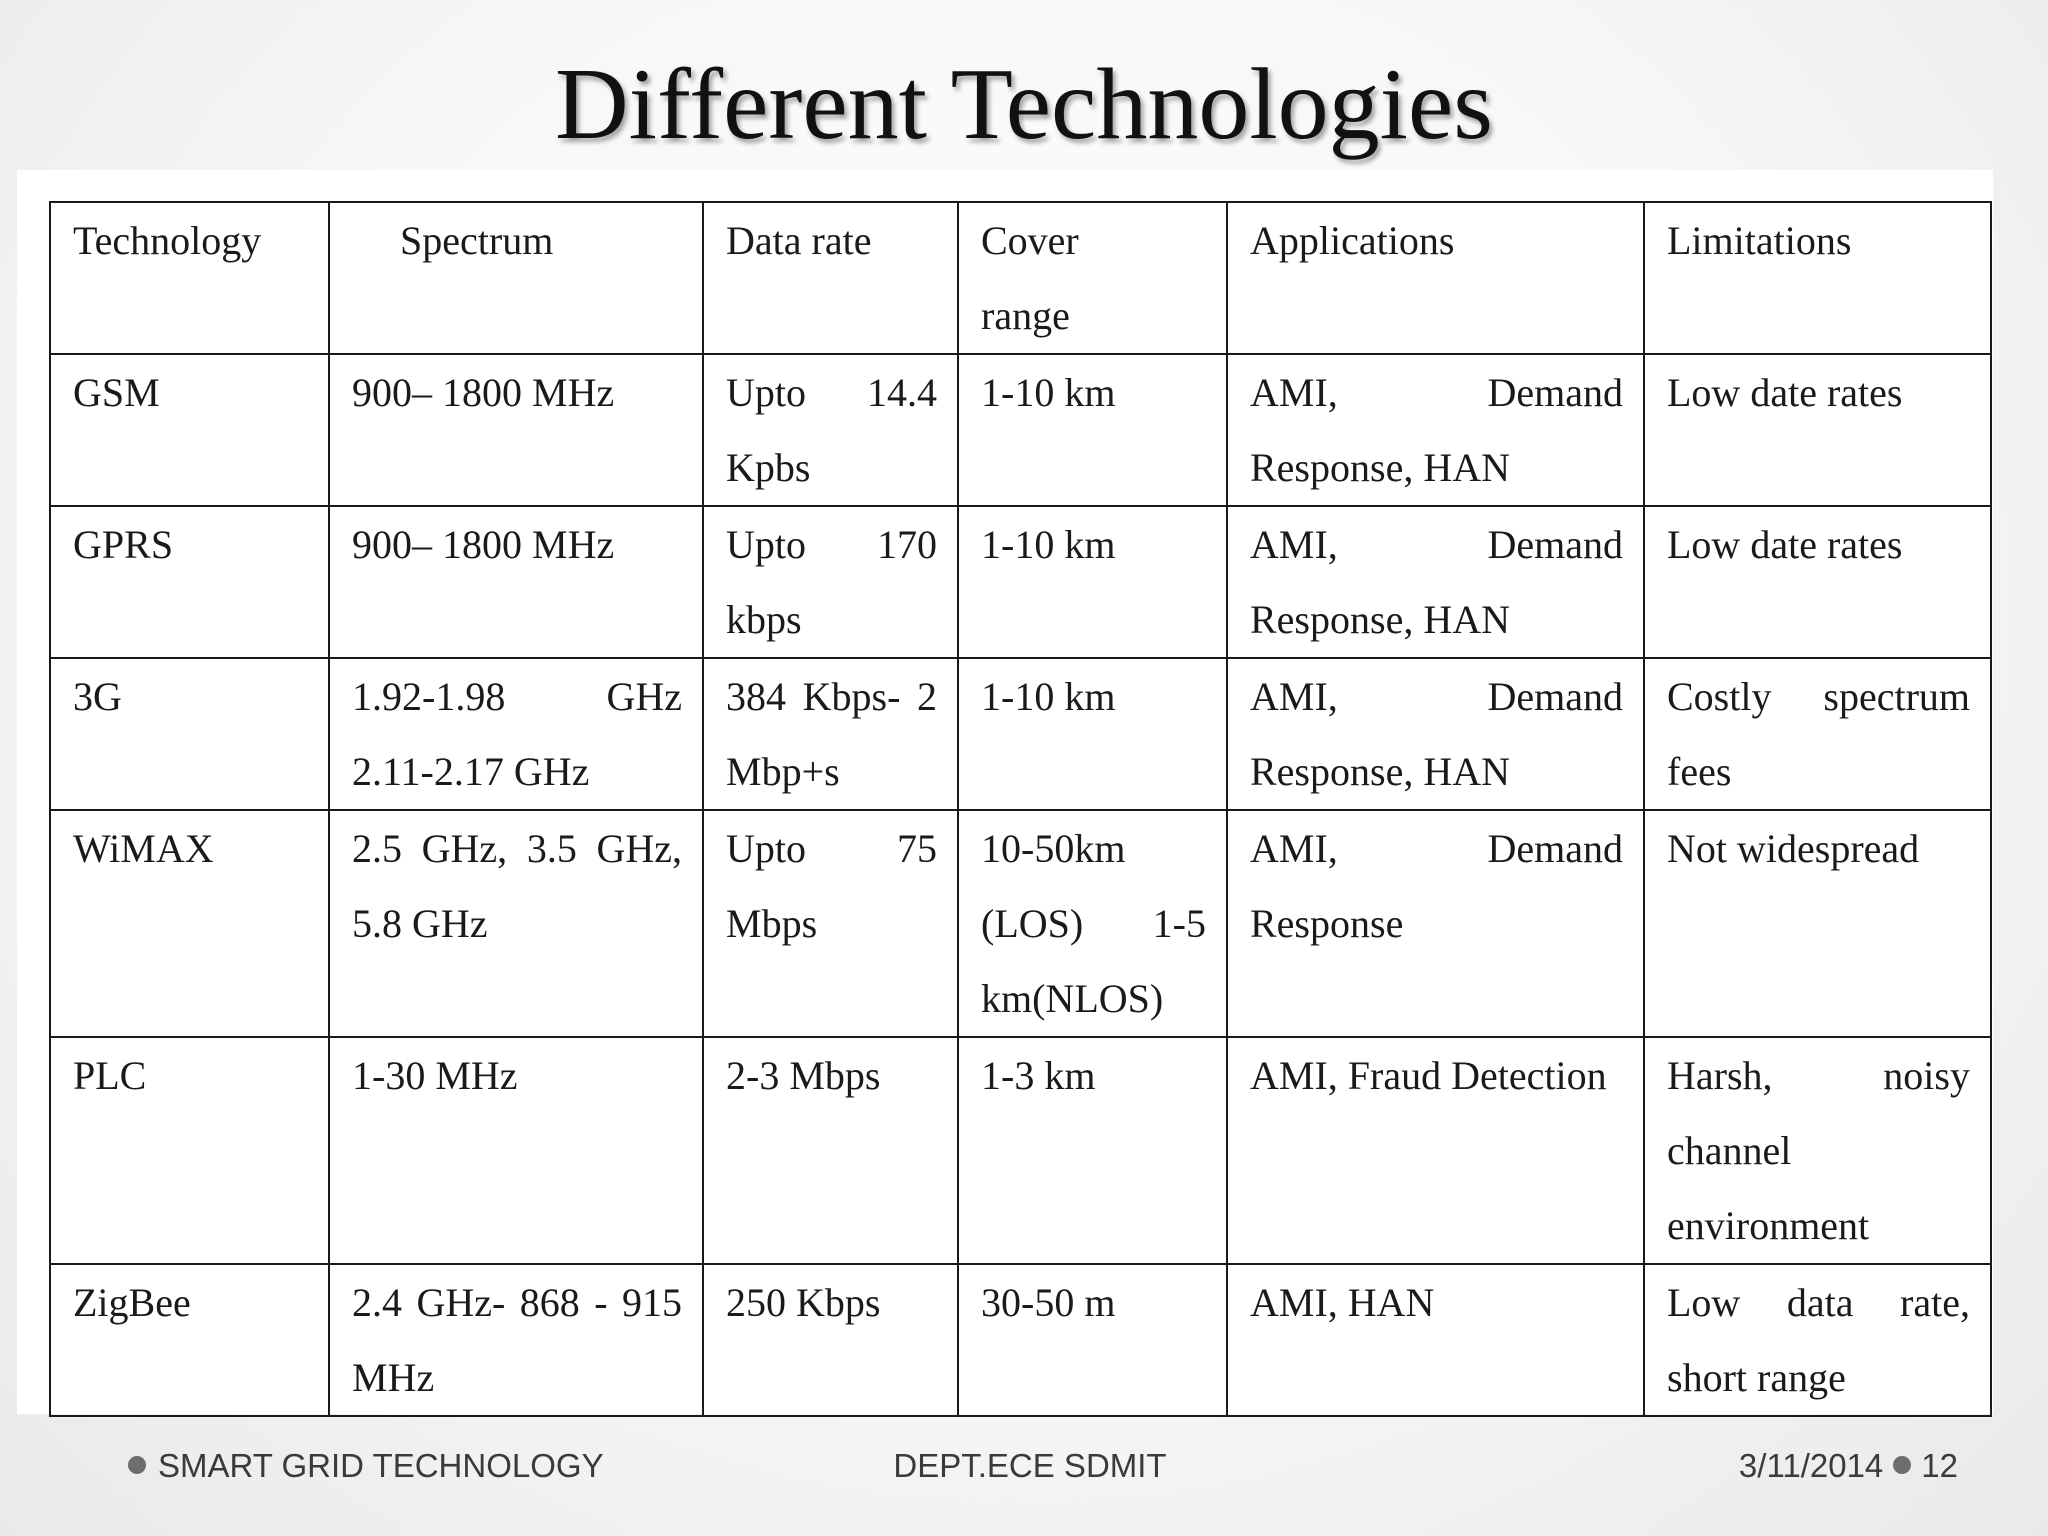 This screenshot has width=2048, height=1536. What do you see at coordinates (1817, 1150) in the screenshot?
I see `cell-limitations: Harsh, noisy channel environment` at bounding box center [1817, 1150].